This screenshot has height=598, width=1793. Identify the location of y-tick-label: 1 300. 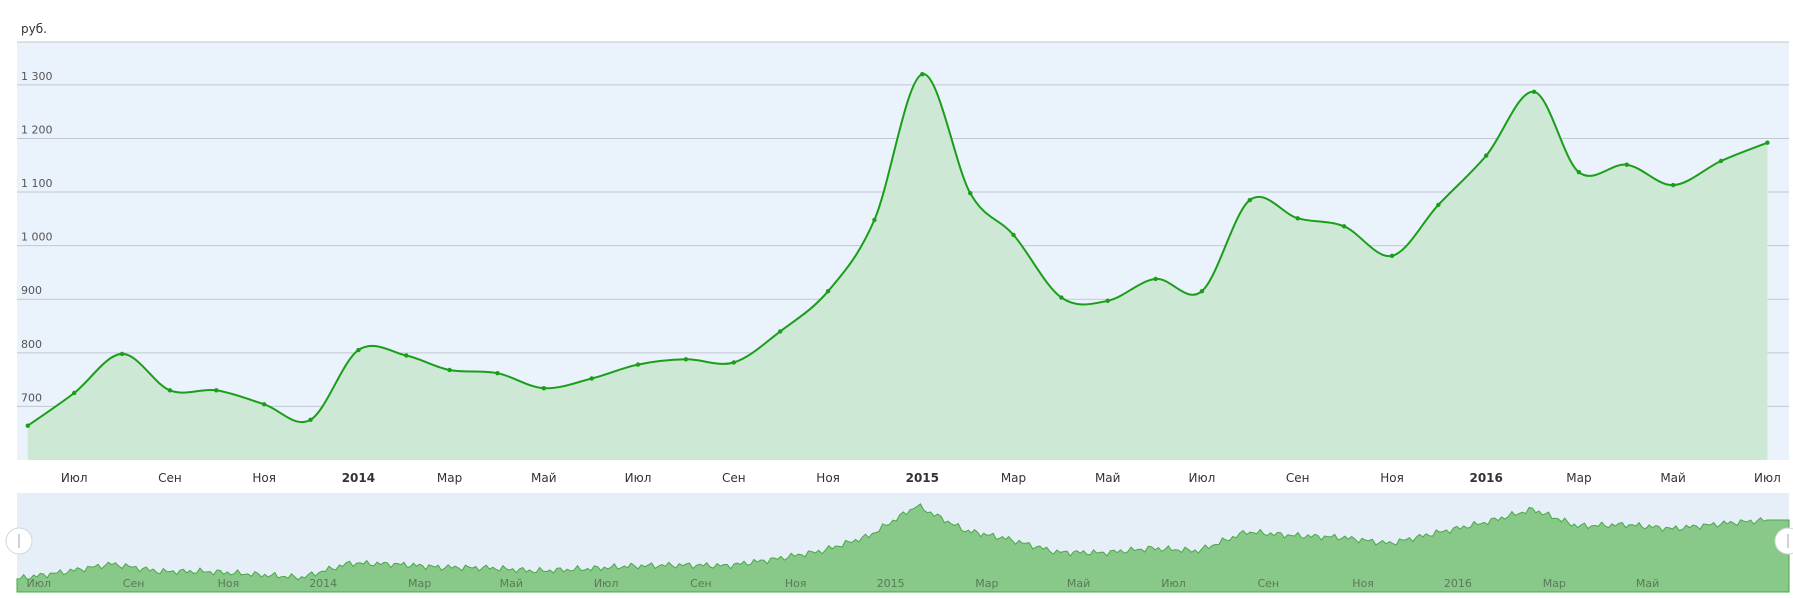
(37, 76).